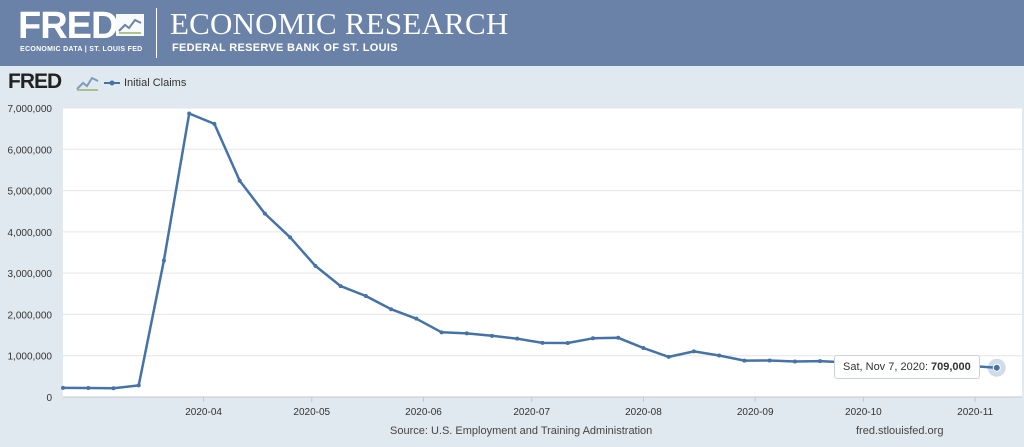 The image size is (1024, 447). What do you see at coordinates (531, 412) in the screenshot?
I see `x-tick-label: 2020-07` at bounding box center [531, 412].